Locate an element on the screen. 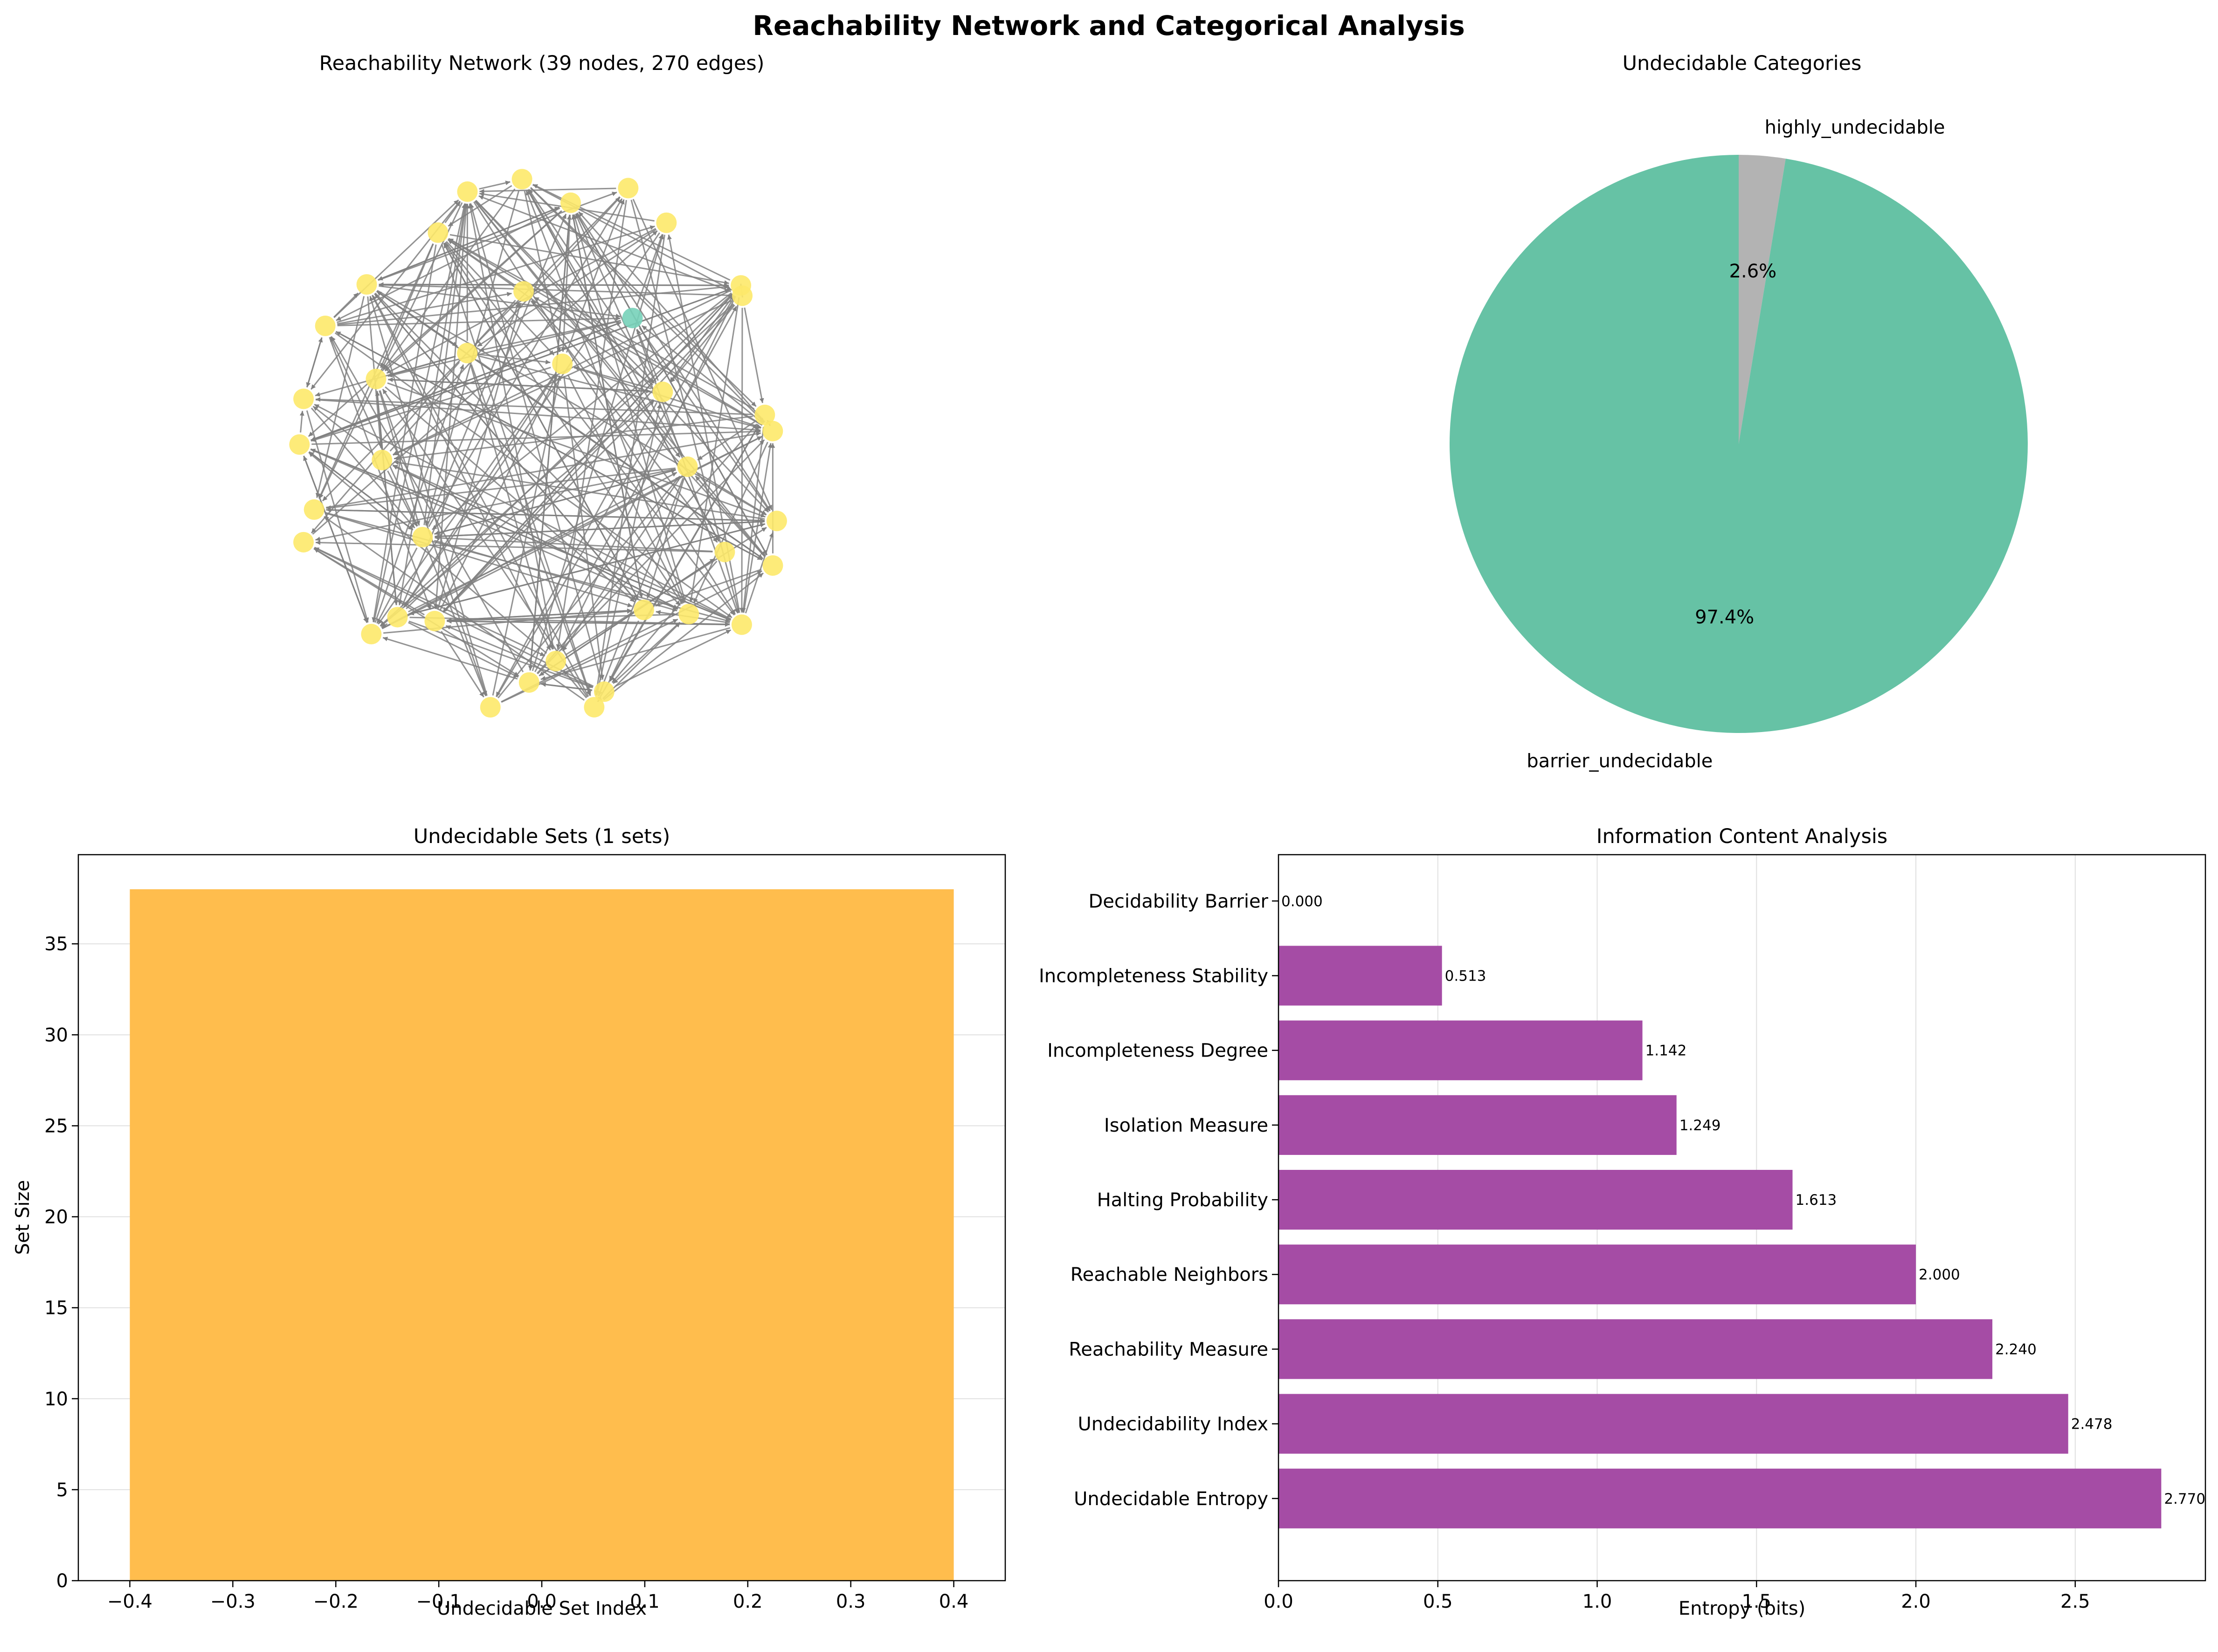 This screenshot has height=1652, width=2218. sets-ytick-label: 5 is located at coordinates (62, 1490).